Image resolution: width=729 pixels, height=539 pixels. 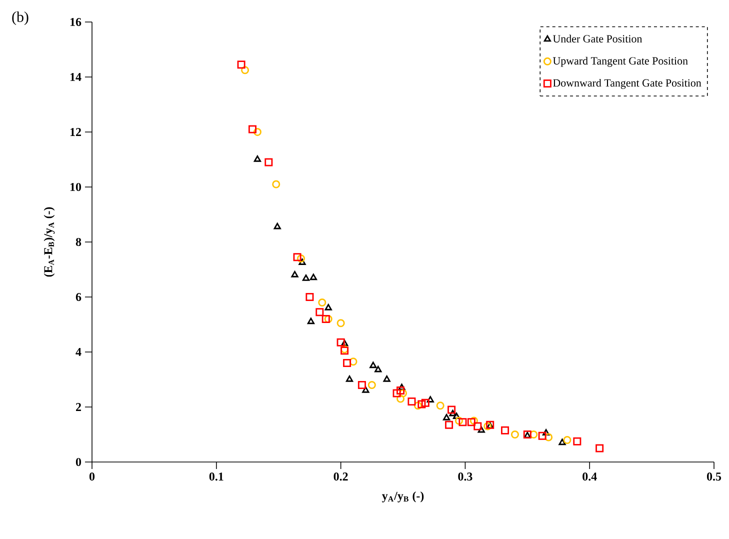 What do you see at coordinates (76, 77) in the screenshot?
I see `y-tick-label: 14` at bounding box center [76, 77].